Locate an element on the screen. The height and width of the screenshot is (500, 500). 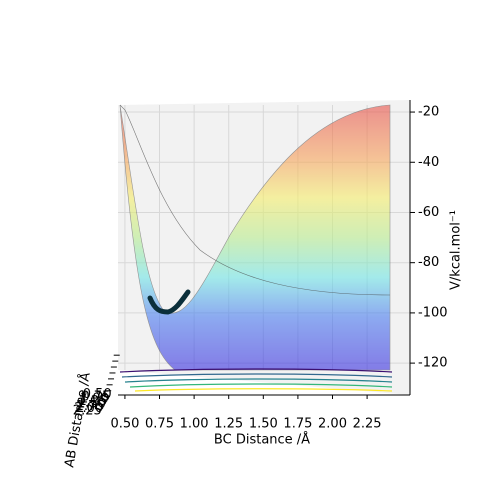
z-tick-label: -80 is located at coordinates (428, 262).